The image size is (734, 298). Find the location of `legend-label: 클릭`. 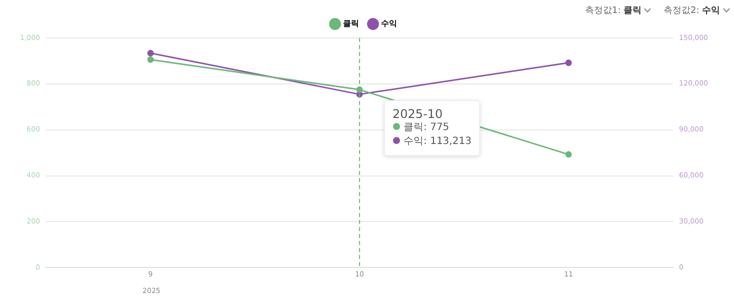

legend-label: 클릭 is located at coordinates (351, 23).